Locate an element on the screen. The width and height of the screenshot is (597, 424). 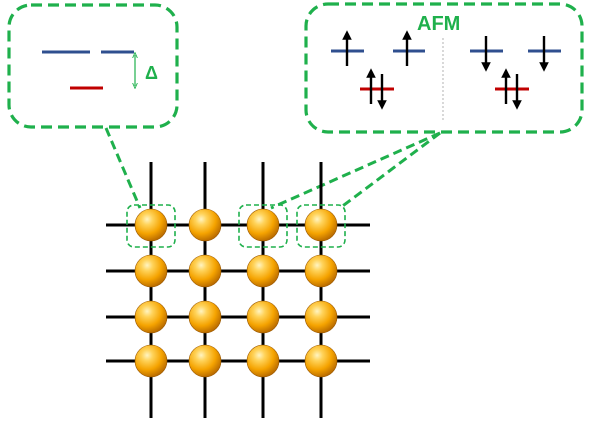
atom-row1-col1 is located at coordinates (151, 225).